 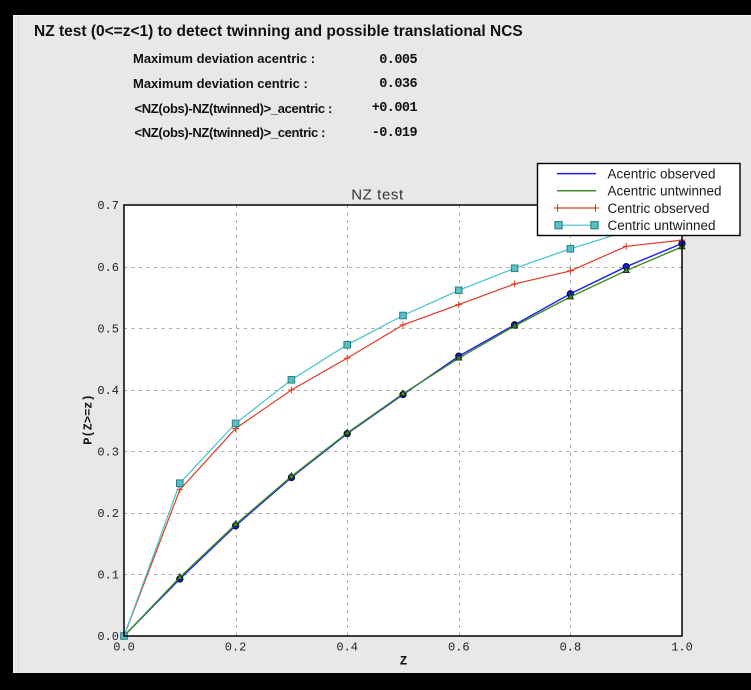 I want to click on svg-text: Centric untwinned, so click(x=662, y=225).